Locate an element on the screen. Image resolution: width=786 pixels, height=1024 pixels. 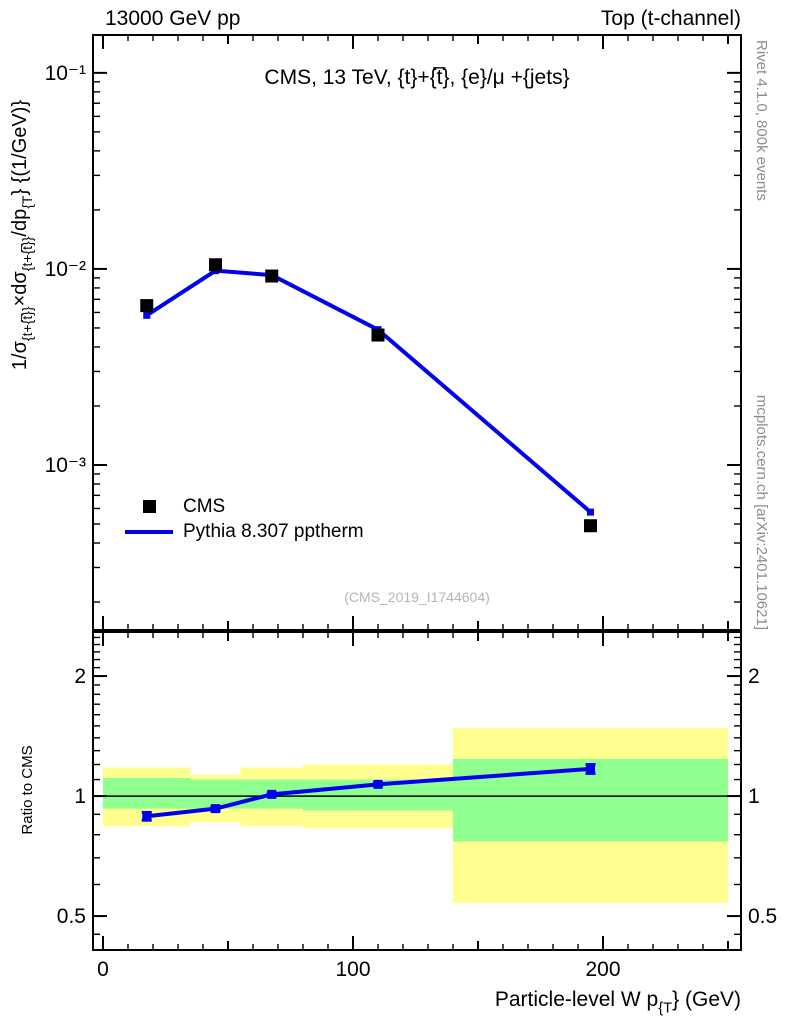
ratio-line is located at coordinates (368, 792).